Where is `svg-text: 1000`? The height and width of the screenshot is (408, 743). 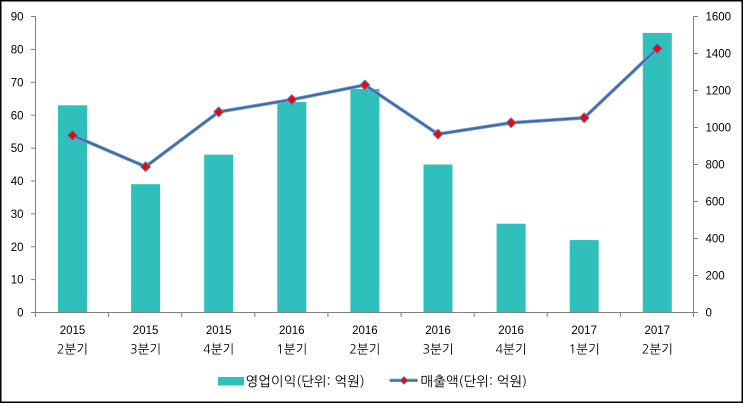
svg-text: 1000 is located at coordinates (719, 129).